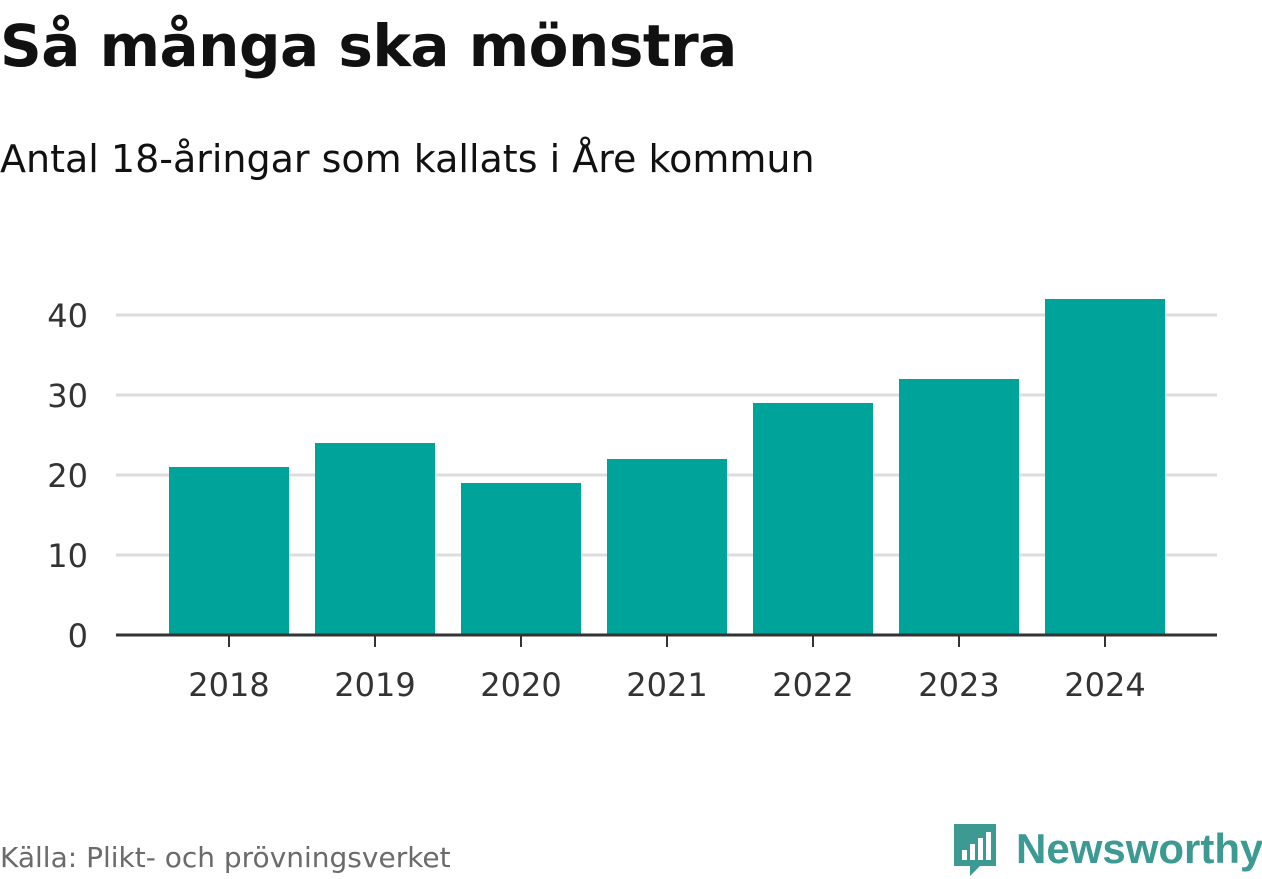 Image resolution: width=1262 pixels, height=879 pixels. Describe the element at coordinates (812, 685) in the screenshot. I see `x-tick-label: 2022` at that location.